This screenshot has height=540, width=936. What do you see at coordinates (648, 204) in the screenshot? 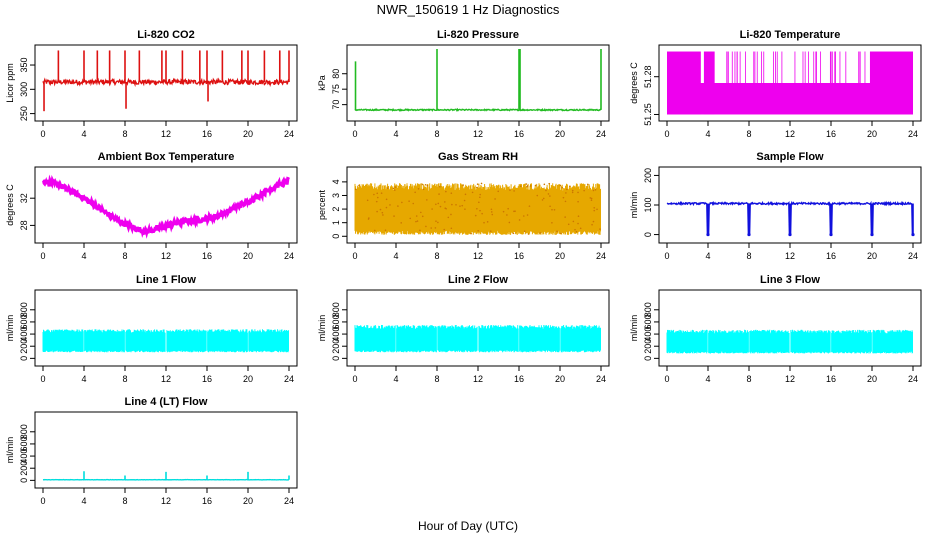
I see `y-tick-label: 100` at bounding box center [648, 204].